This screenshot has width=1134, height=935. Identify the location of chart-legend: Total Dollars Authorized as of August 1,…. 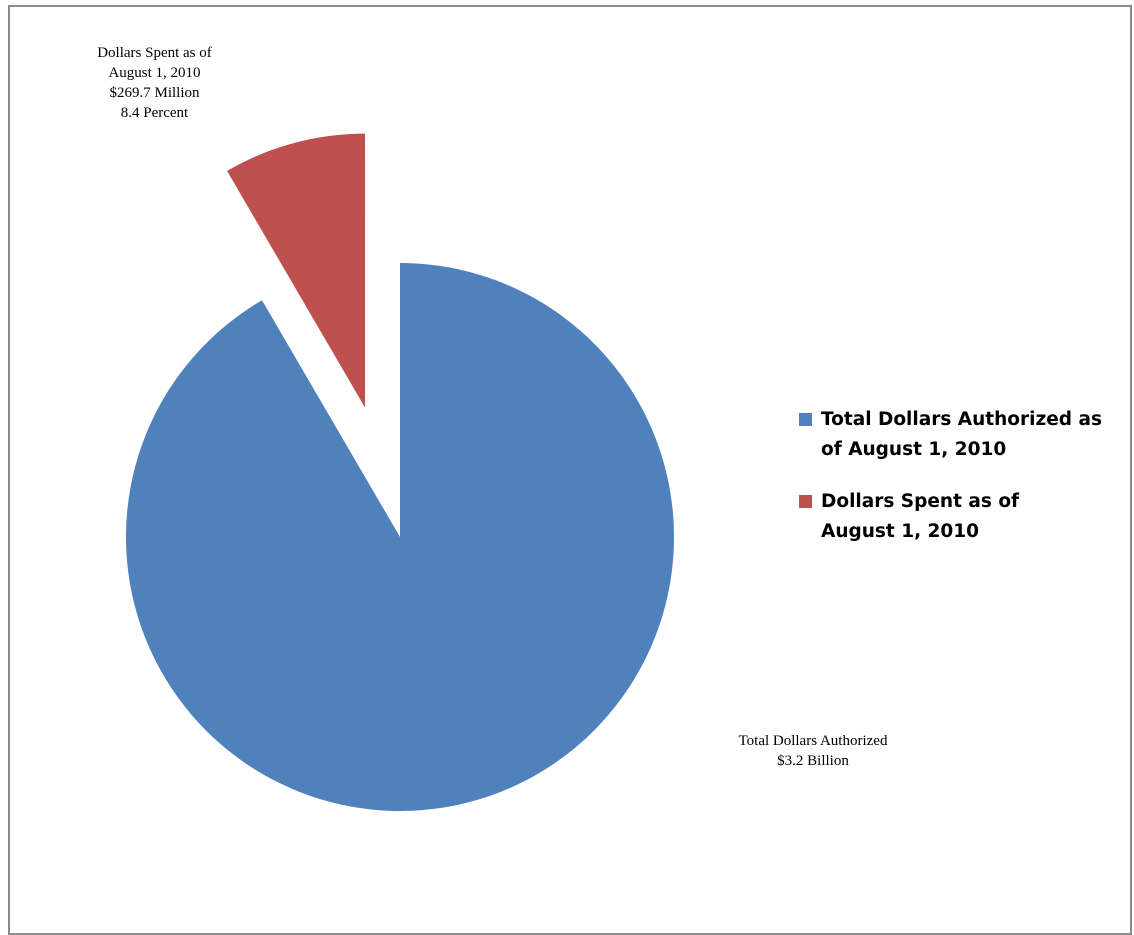
(966, 487).